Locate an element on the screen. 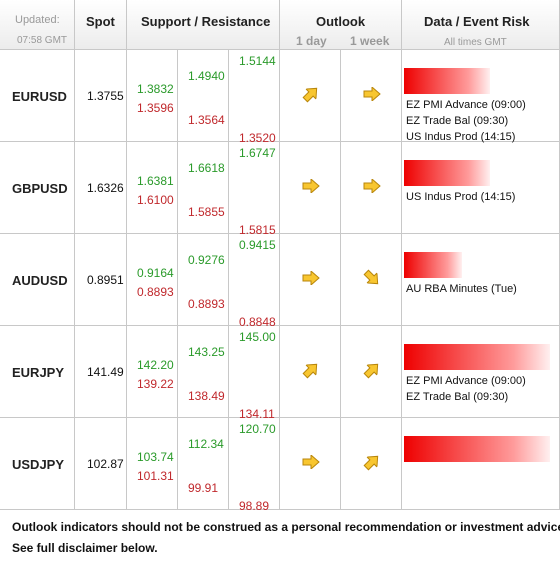  support: 1.5855 is located at coordinates (206, 212).